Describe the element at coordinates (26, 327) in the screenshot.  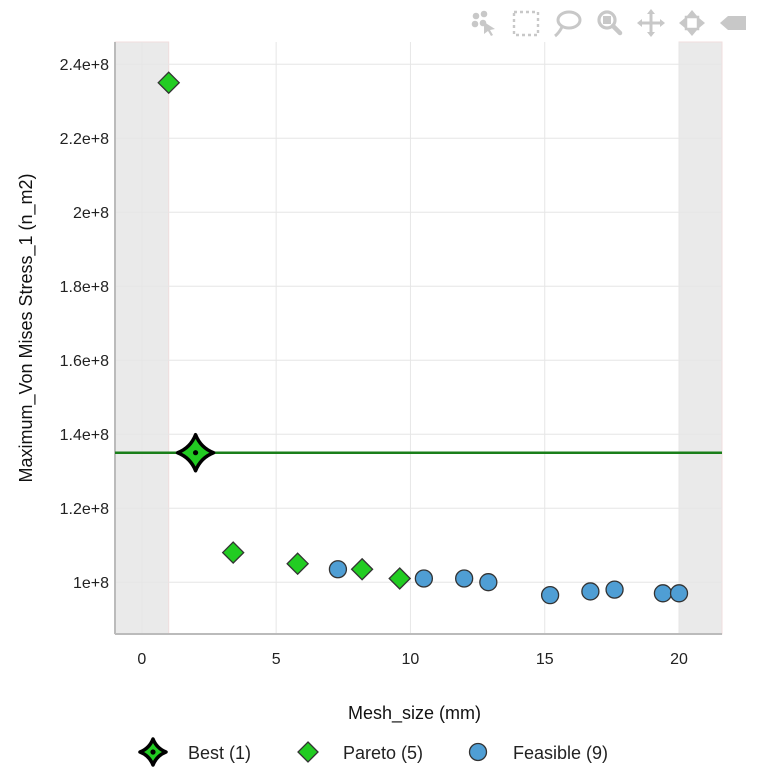
I see `y-axis-title: Maximum_Von Mises Stress_1 (n_m2)` at that location.